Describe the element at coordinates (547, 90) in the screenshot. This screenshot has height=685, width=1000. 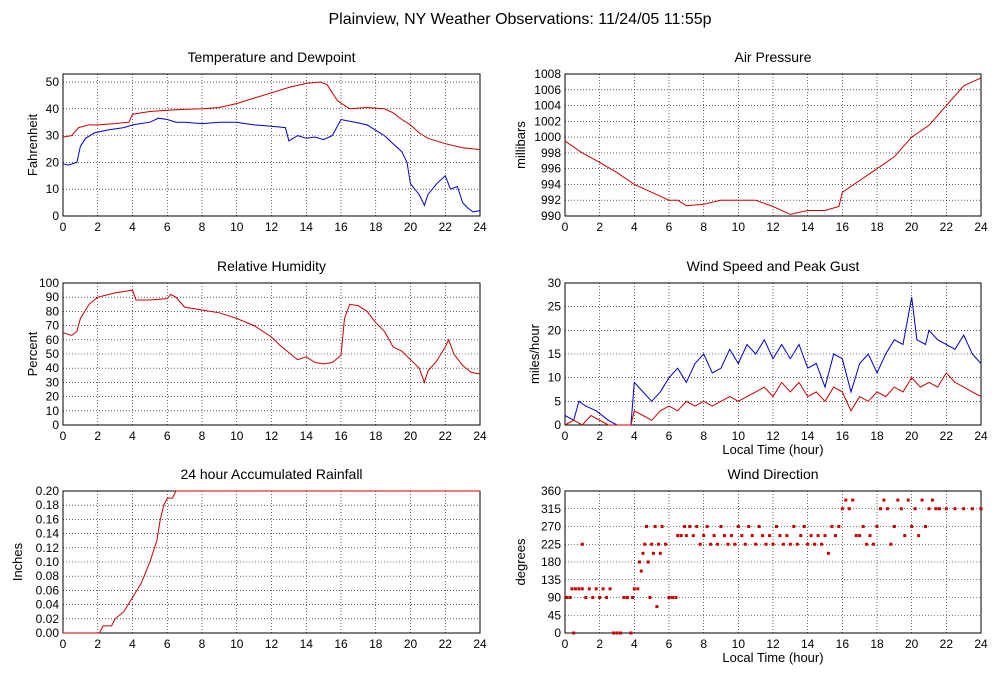
I see `y-tick-label: 1006` at that location.